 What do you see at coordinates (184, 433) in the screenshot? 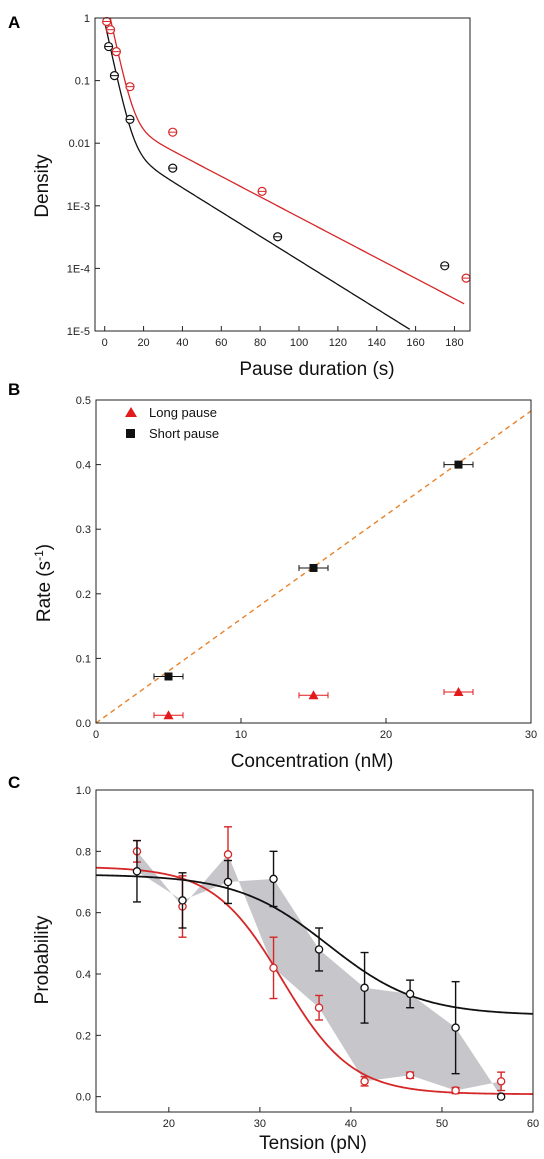
I see `legend-label-short-pause: Short pause` at bounding box center [184, 433].